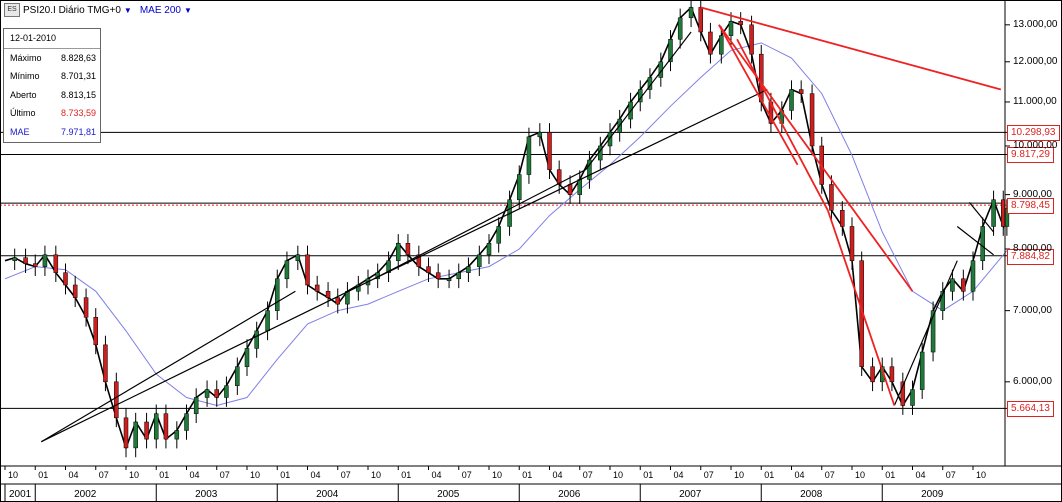  I want to click on price-tag: 10.298,93, so click(1033, 133).